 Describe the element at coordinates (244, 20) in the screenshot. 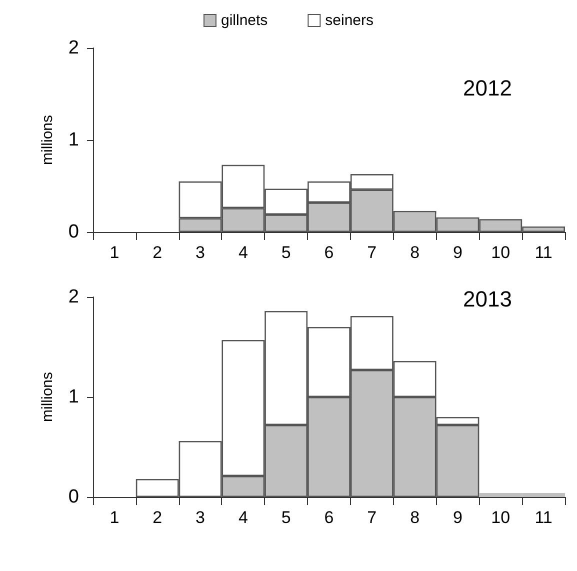

I see `legend-label: gillnets` at that location.